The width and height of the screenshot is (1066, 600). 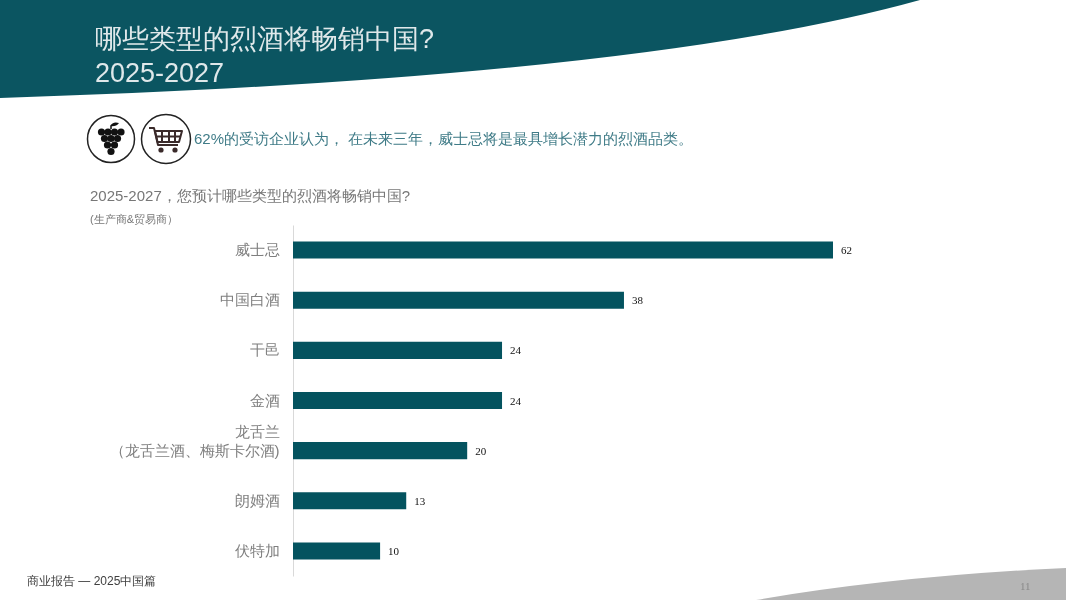 I want to click on y-tick-label: 伏特加, so click(x=257, y=550).